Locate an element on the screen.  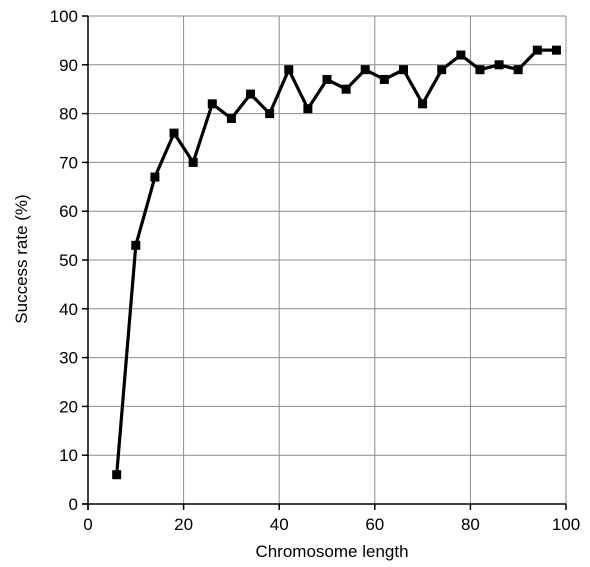
y-tick-label-6: 60 is located at coordinates (68, 211).